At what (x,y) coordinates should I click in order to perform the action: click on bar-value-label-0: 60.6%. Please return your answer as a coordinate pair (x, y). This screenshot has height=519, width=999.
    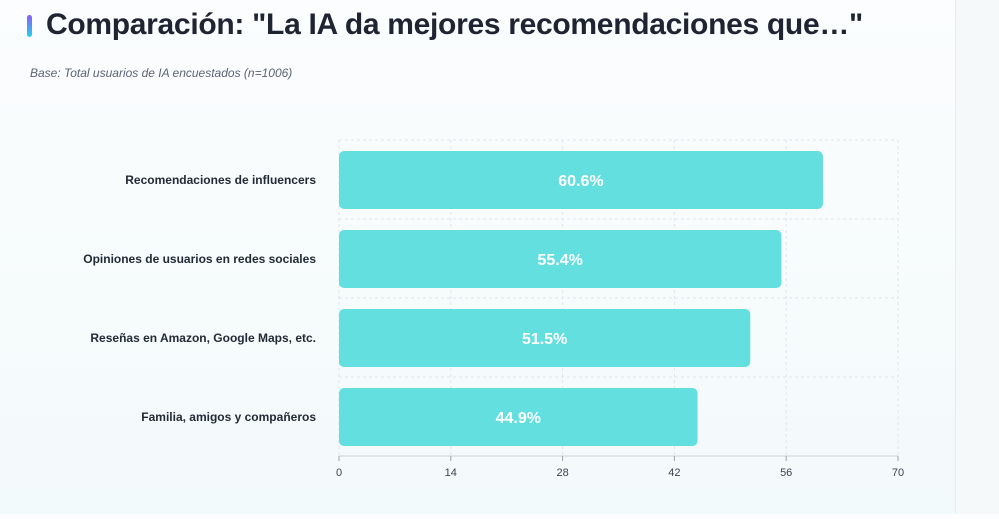
    Looking at the image, I should click on (580, 181).